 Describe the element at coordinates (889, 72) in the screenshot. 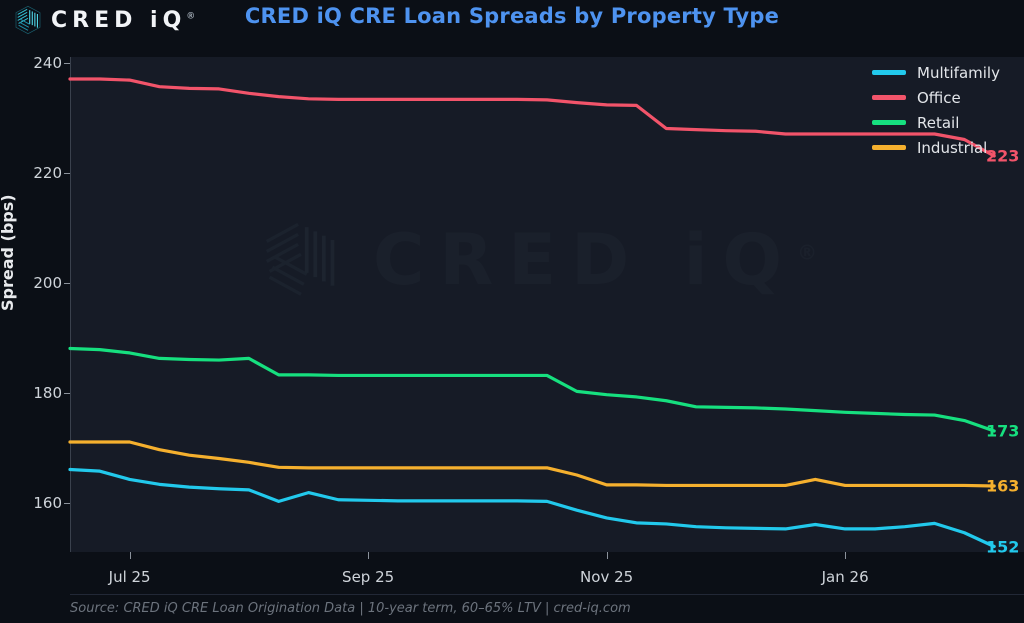

I see `legend-swatch-multifamily` at that location.